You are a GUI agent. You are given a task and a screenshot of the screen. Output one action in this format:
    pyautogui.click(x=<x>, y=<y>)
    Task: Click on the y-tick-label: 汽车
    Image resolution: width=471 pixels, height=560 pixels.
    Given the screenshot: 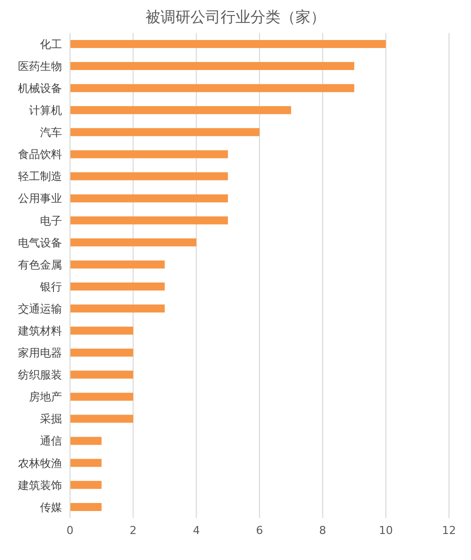 What is the action you would take?
    pyautogui.click(x=51, y=133)
    